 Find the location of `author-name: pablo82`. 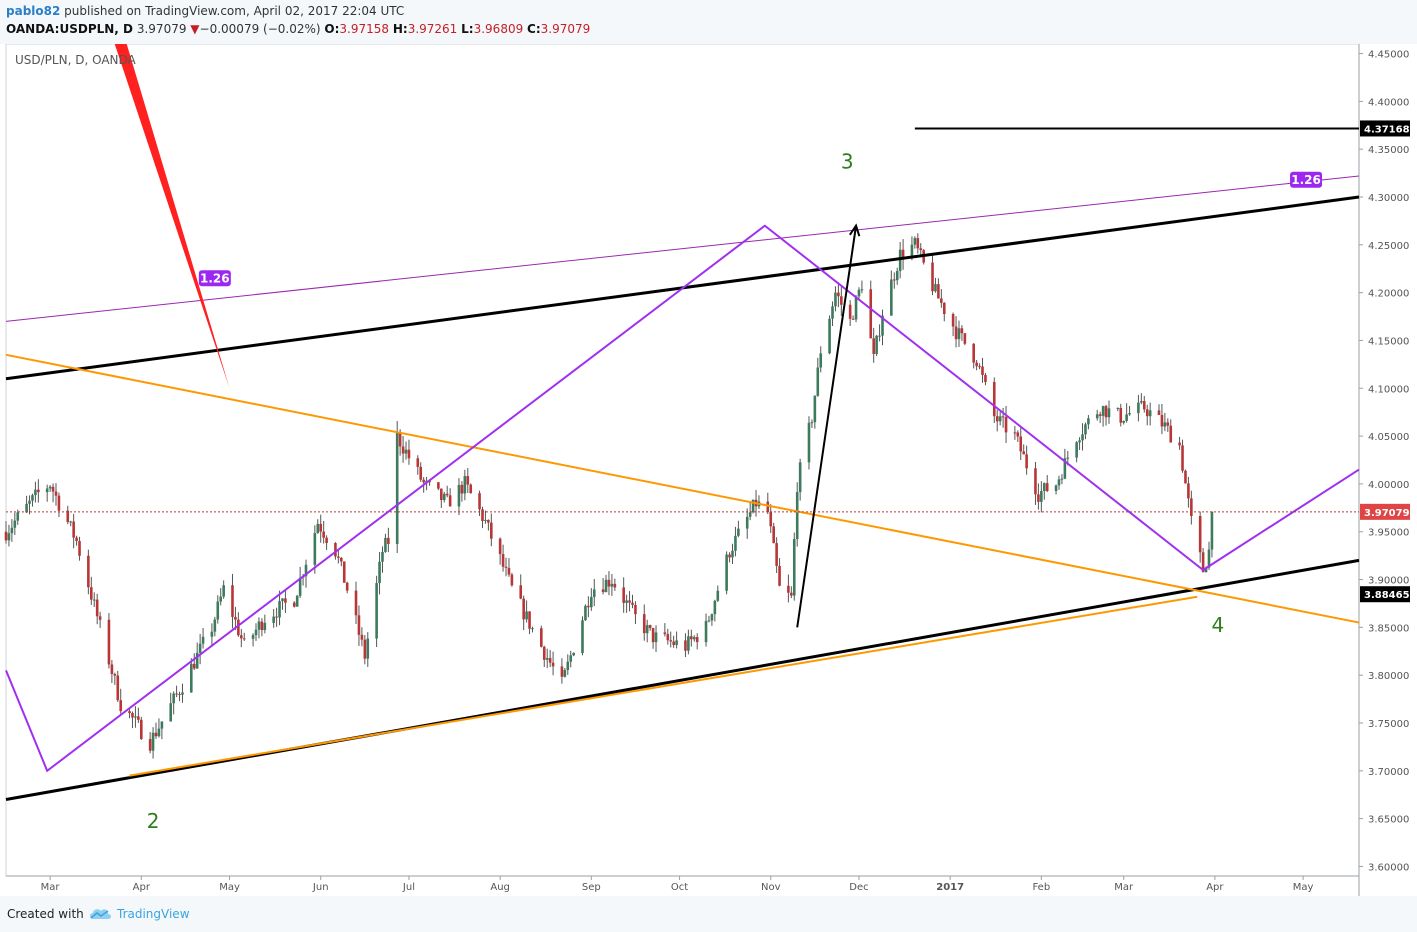

author-name: pablo82 is located at coordinates (33, 11).